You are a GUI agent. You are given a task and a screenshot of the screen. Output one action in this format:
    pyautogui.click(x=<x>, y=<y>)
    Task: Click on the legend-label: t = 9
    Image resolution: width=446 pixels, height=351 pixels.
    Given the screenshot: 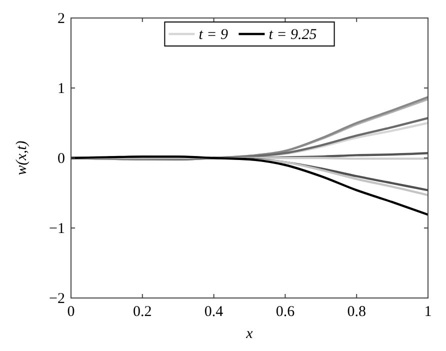 What is the action you would take?
    pyautogui.click(x=213, y=35)
    